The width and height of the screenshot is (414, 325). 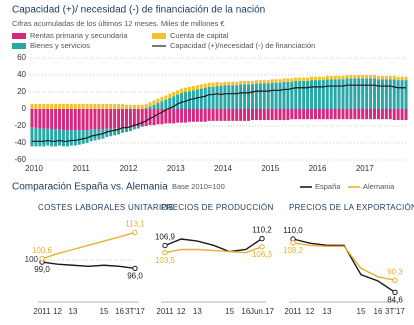 What do you see at coordinates (42, 269) in the screenshot?
I see `value-label: 99,0` at bounding box center [42, 269].